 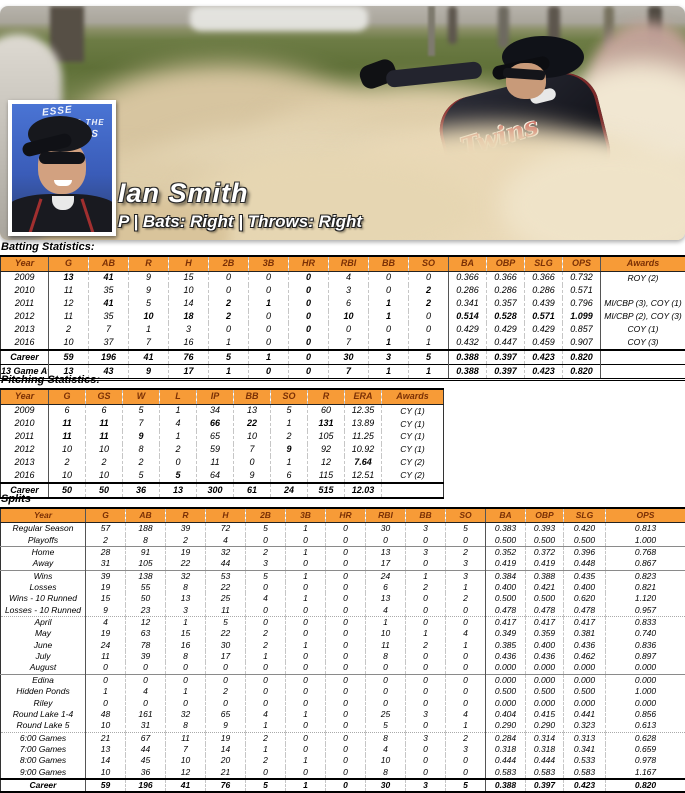 I want to click on stat-cell: 41, so click(x=186, y=785).